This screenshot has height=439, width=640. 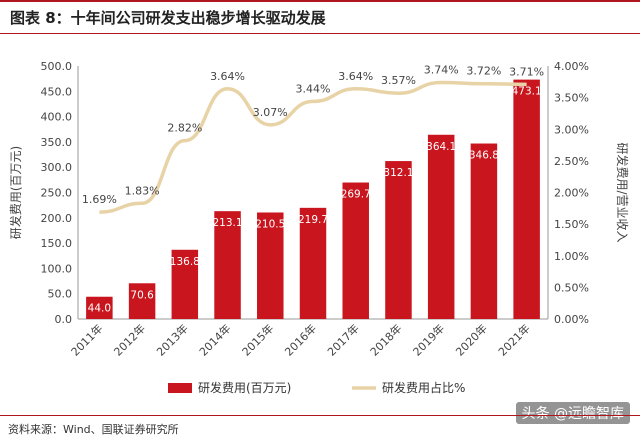 I want to click on bar-value-label: 213.1, so click(x=228, y=223).